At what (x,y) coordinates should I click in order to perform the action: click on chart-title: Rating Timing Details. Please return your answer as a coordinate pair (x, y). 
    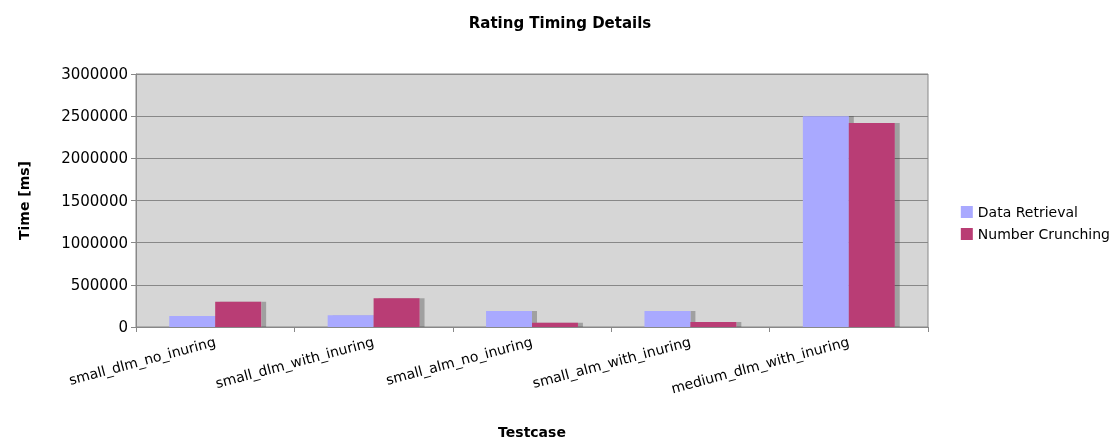
    Looking at the image, I should click on (560, 22).